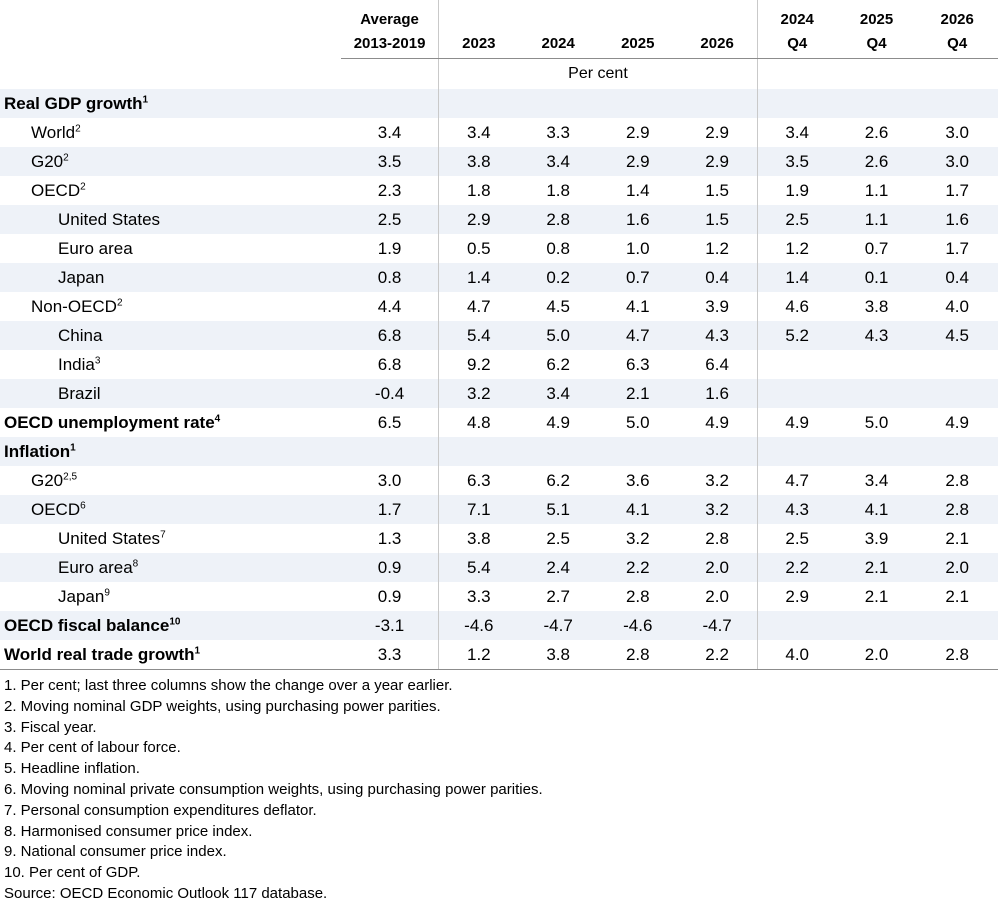 The width and height of the screenshot is (1000, 903). What do you see at coordinates (876, 277) in the screenshot?
I see `value-cell: 0.1` at bounding box center [876, 277].